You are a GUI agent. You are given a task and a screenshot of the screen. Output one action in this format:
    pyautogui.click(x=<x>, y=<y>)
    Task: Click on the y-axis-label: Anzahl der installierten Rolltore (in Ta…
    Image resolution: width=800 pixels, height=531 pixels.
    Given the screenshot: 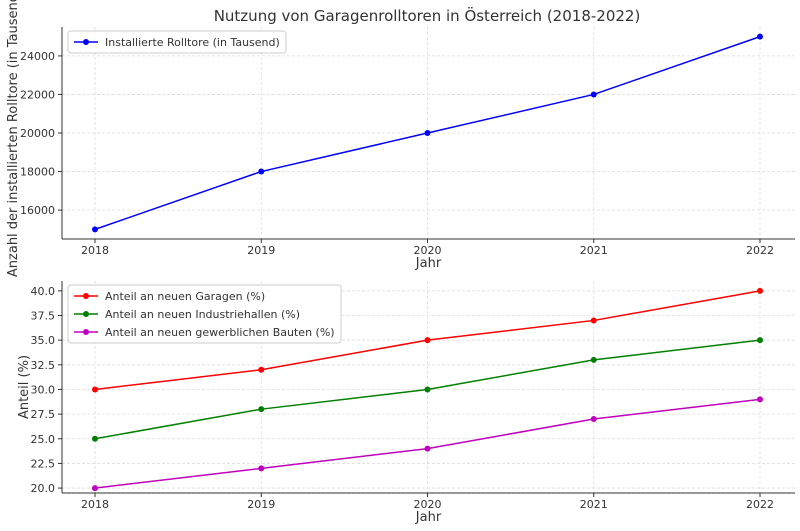 What is the action you would take?
    pyautogui.click(x=13, y=138)
    